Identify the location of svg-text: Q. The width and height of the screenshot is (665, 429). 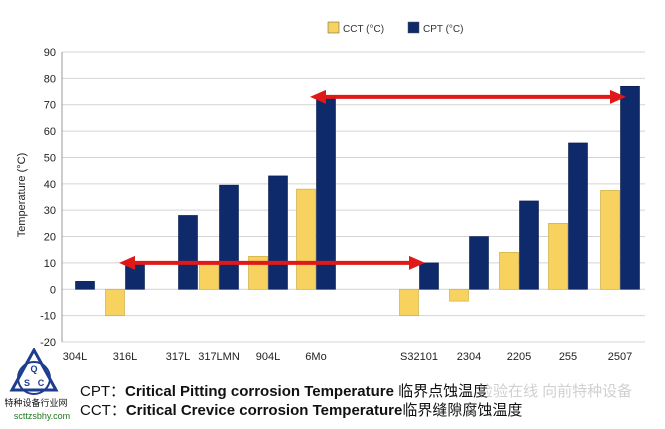
(33, 369).